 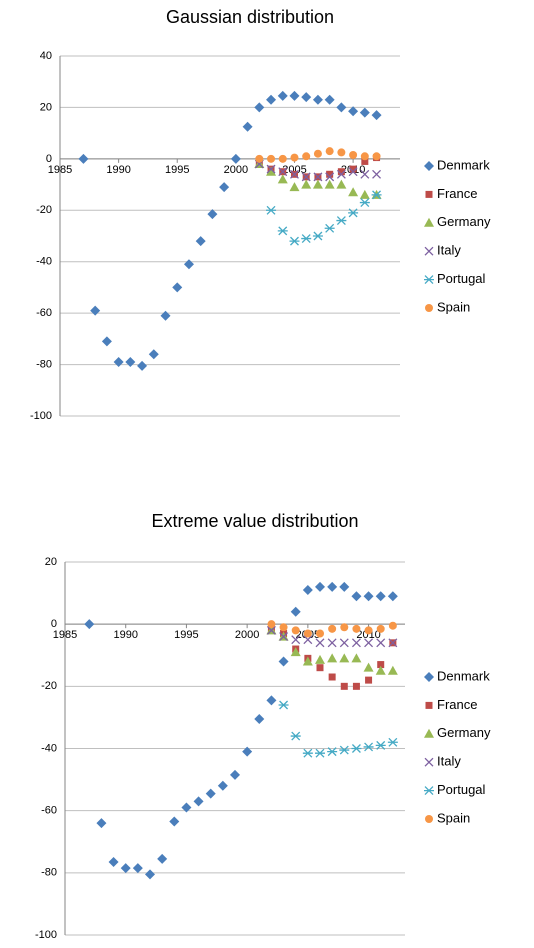 I want to click on legend-label: Spain, so click(x=453, y=817).